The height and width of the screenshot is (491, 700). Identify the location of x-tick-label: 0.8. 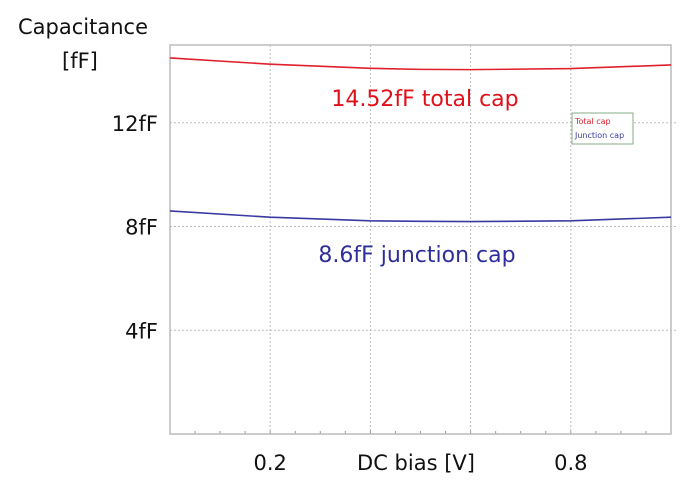
(570, 463).